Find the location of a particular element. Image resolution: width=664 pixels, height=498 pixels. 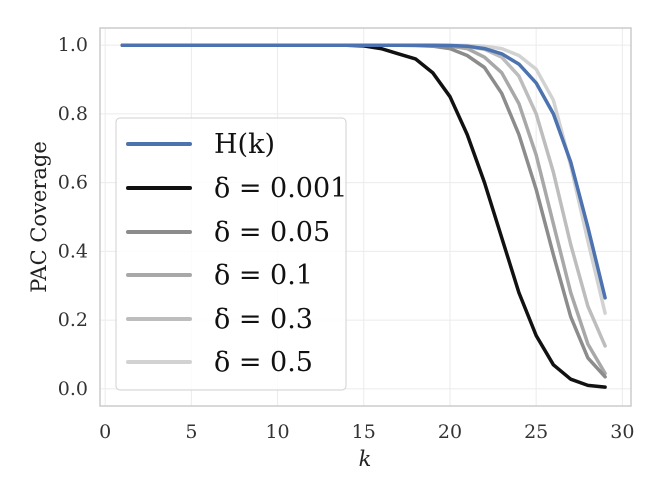

legend-label: δ = 0.1 is located at coordinates (263, 275).